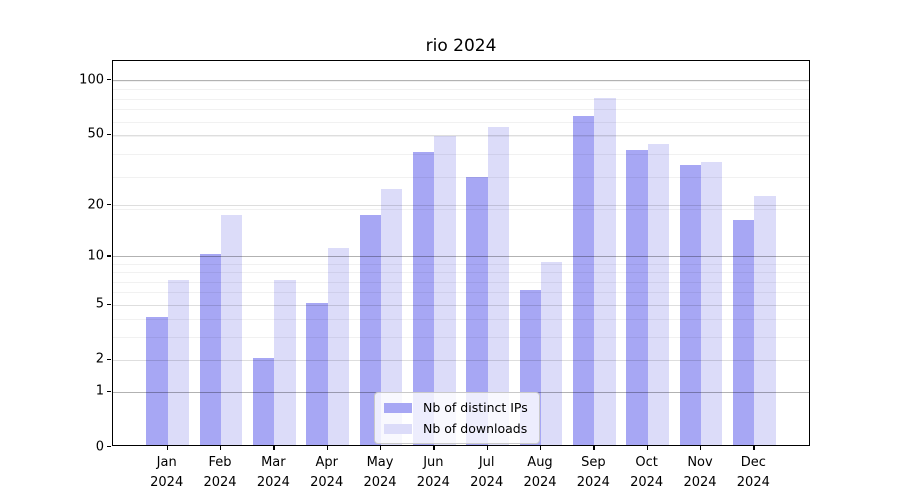  What do you see at coordinates (540, 473) in the screenshot?
I see `x-tick-label: Aug 2024` at bounding box center [540, 473].